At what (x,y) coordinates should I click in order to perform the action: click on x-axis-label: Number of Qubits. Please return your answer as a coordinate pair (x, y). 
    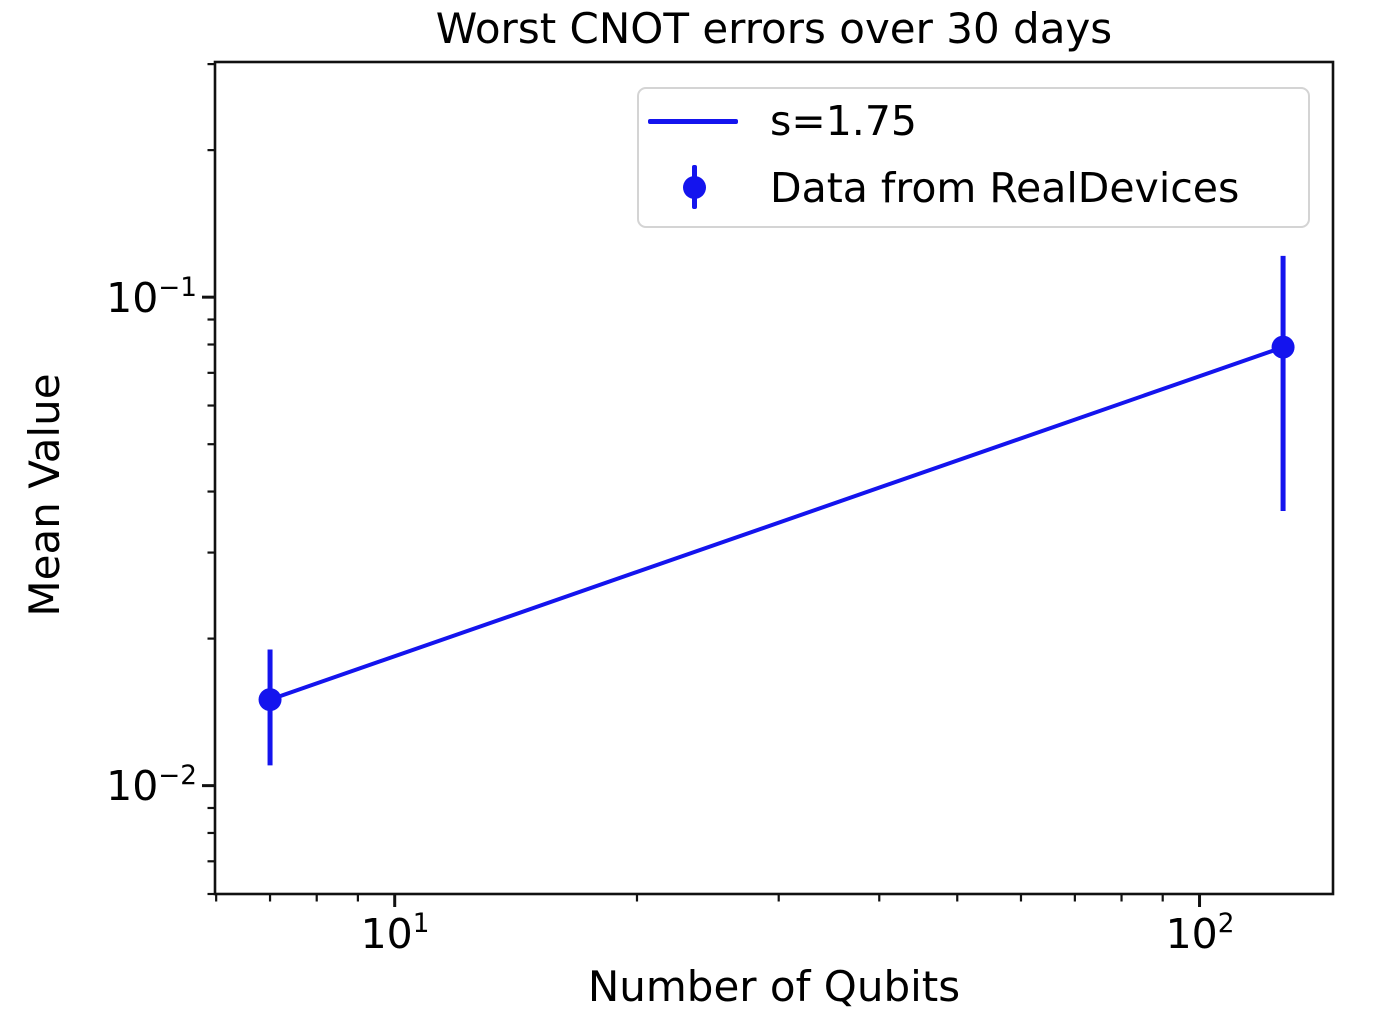
    Looking at the image, I should click on (774, 986).